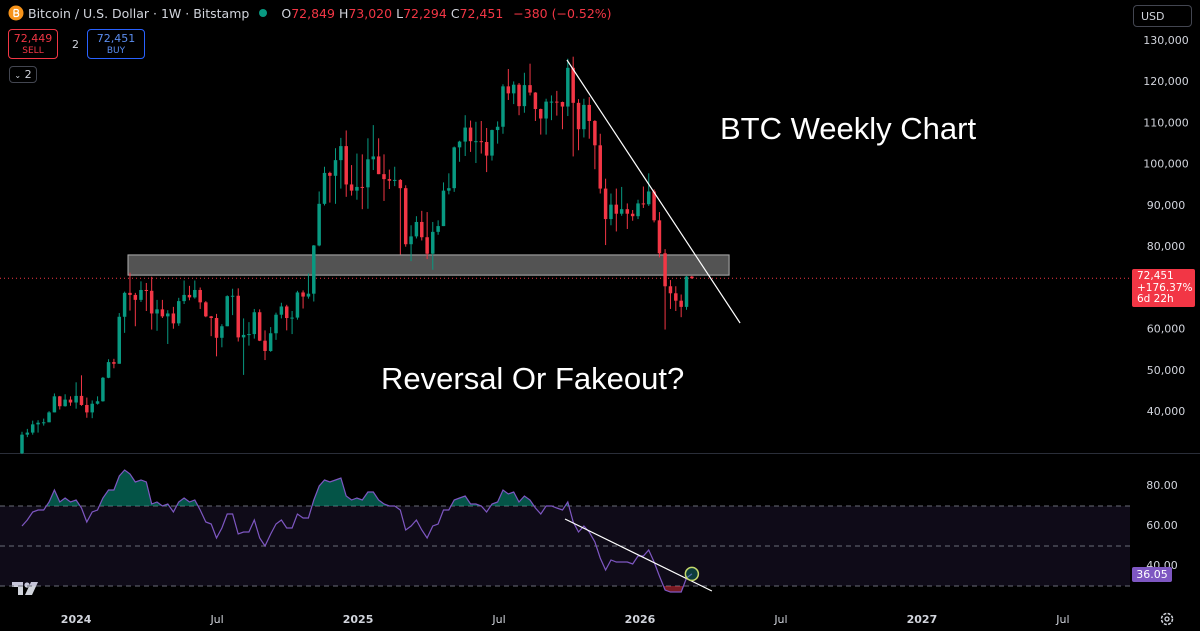  I want to click on indicator-count: 2, so click(28, 74).